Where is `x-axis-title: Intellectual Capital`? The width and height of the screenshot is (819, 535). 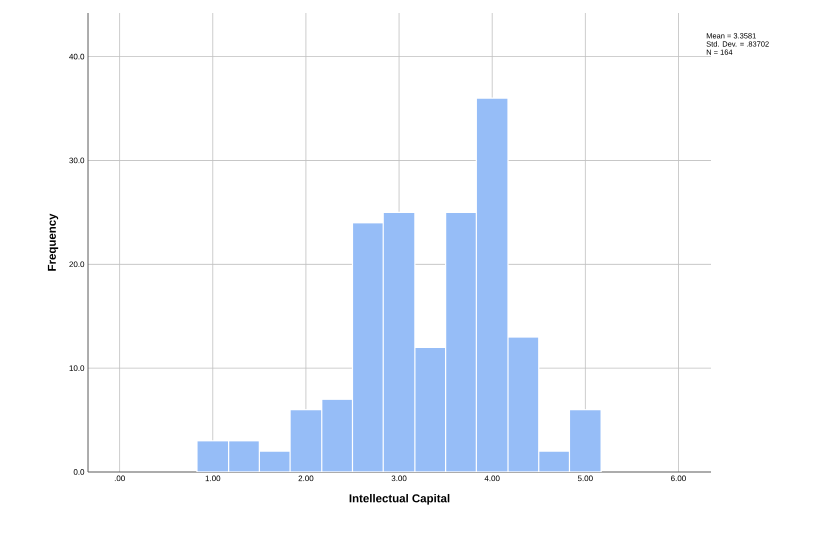 x-axis-title: Intellectual Capital is located at coordinates (400, 499).